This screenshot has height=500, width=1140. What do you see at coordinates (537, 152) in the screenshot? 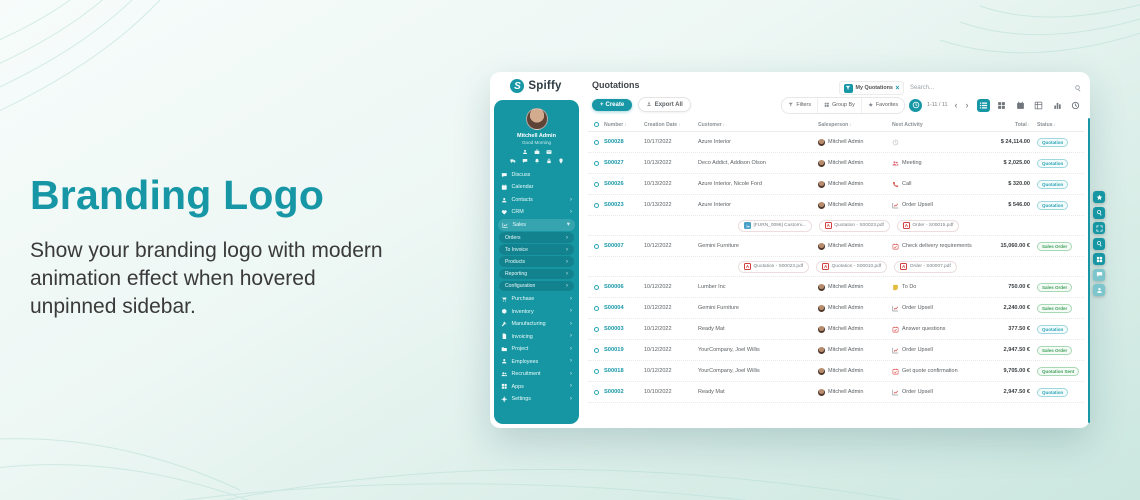
I see `briefcase-icon` at bounding box center [537, 152].